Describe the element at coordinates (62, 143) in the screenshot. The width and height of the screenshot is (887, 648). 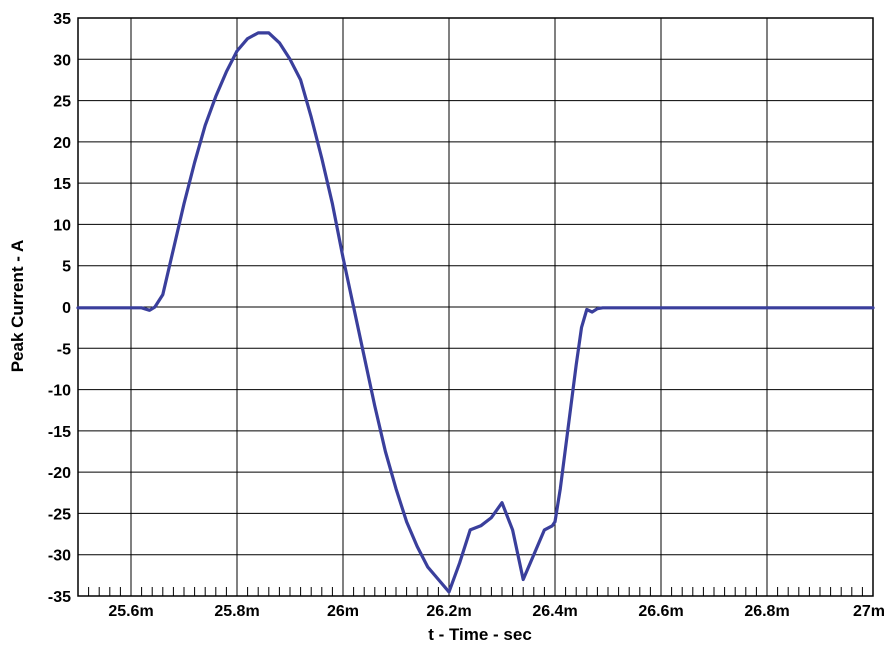
I see `y-tick-label: 20` at that location.